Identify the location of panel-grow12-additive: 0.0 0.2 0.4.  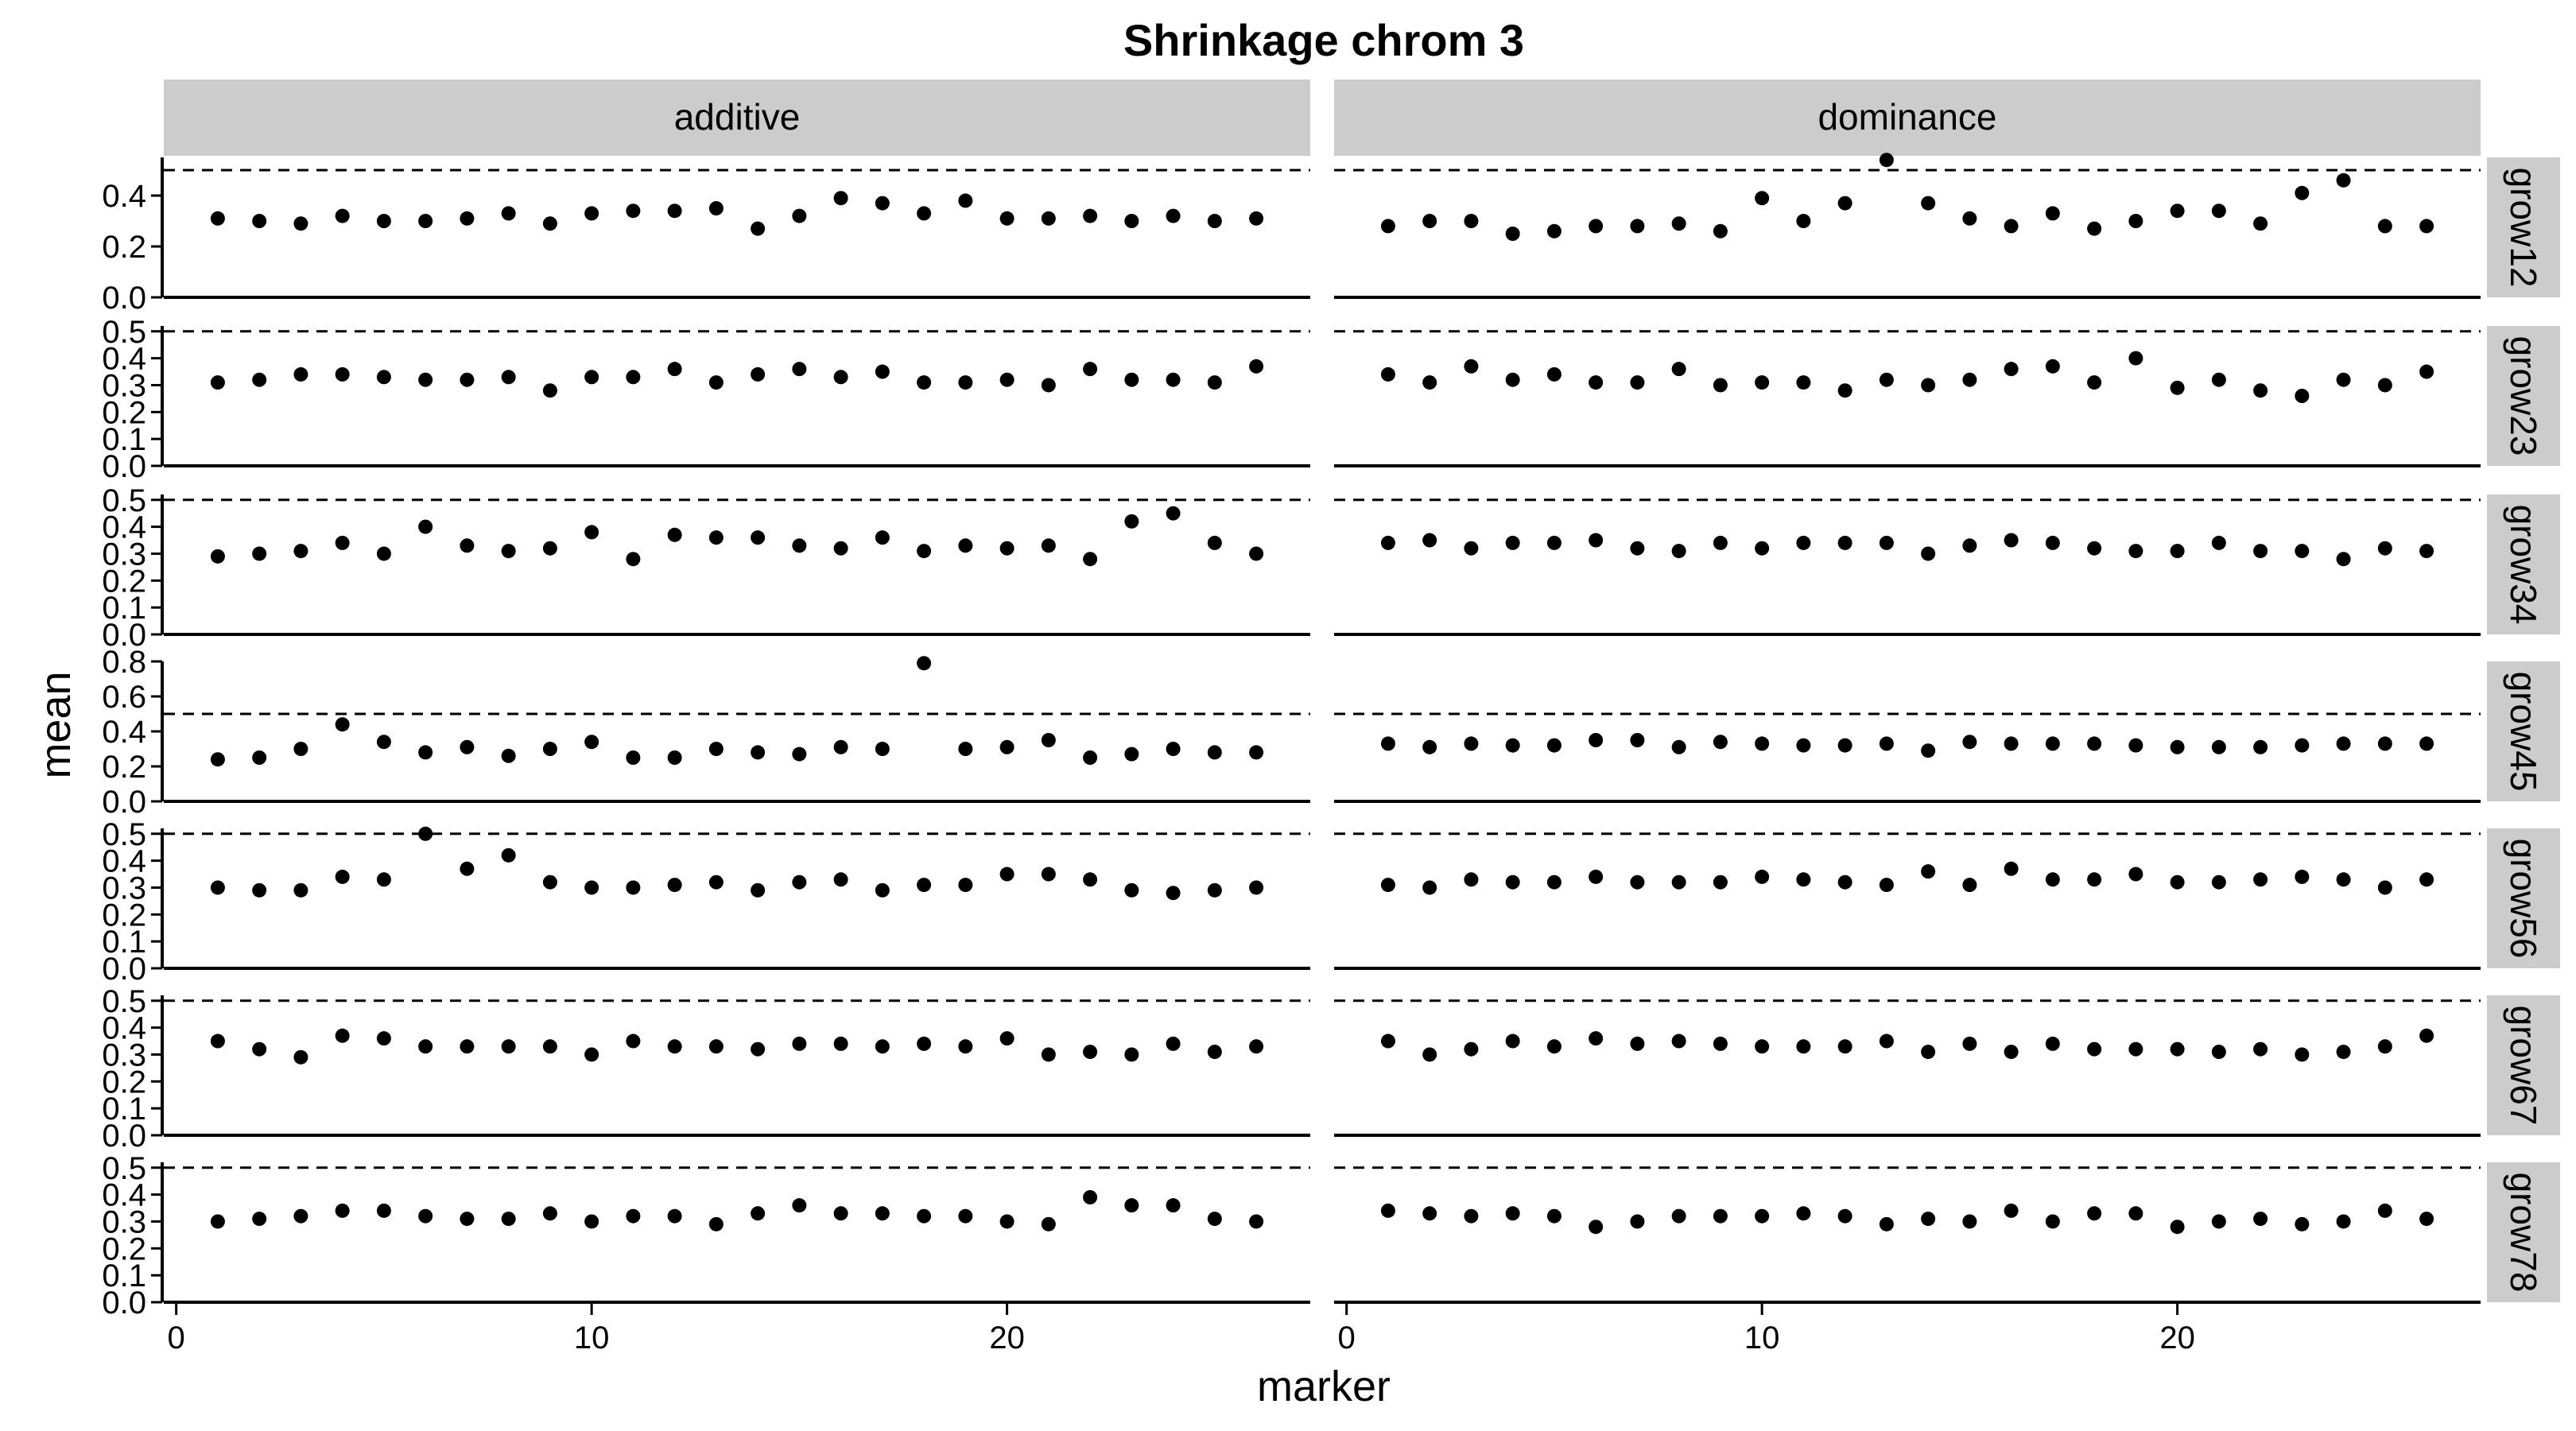
(706, 236).